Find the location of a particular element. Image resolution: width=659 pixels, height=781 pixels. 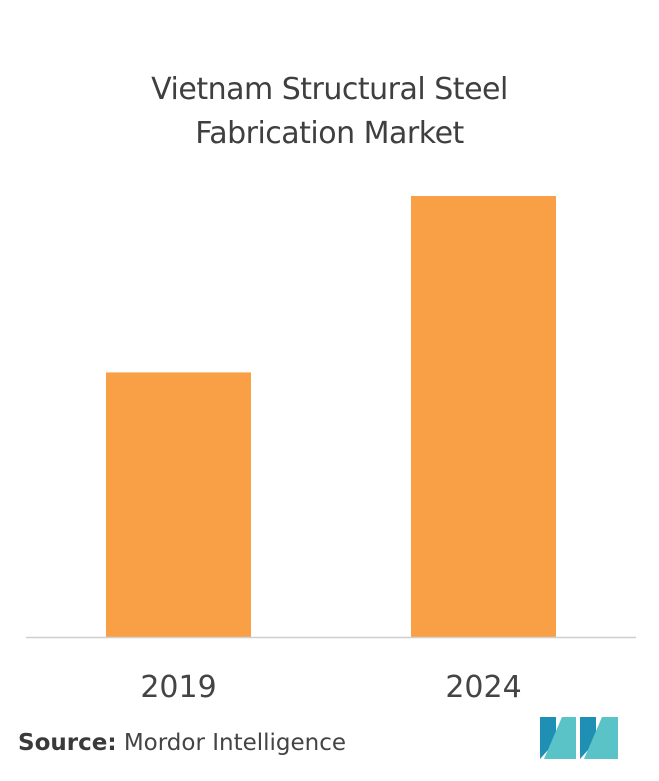

x-tick-label-2019: 2019 is located at coordinates (178, 687).